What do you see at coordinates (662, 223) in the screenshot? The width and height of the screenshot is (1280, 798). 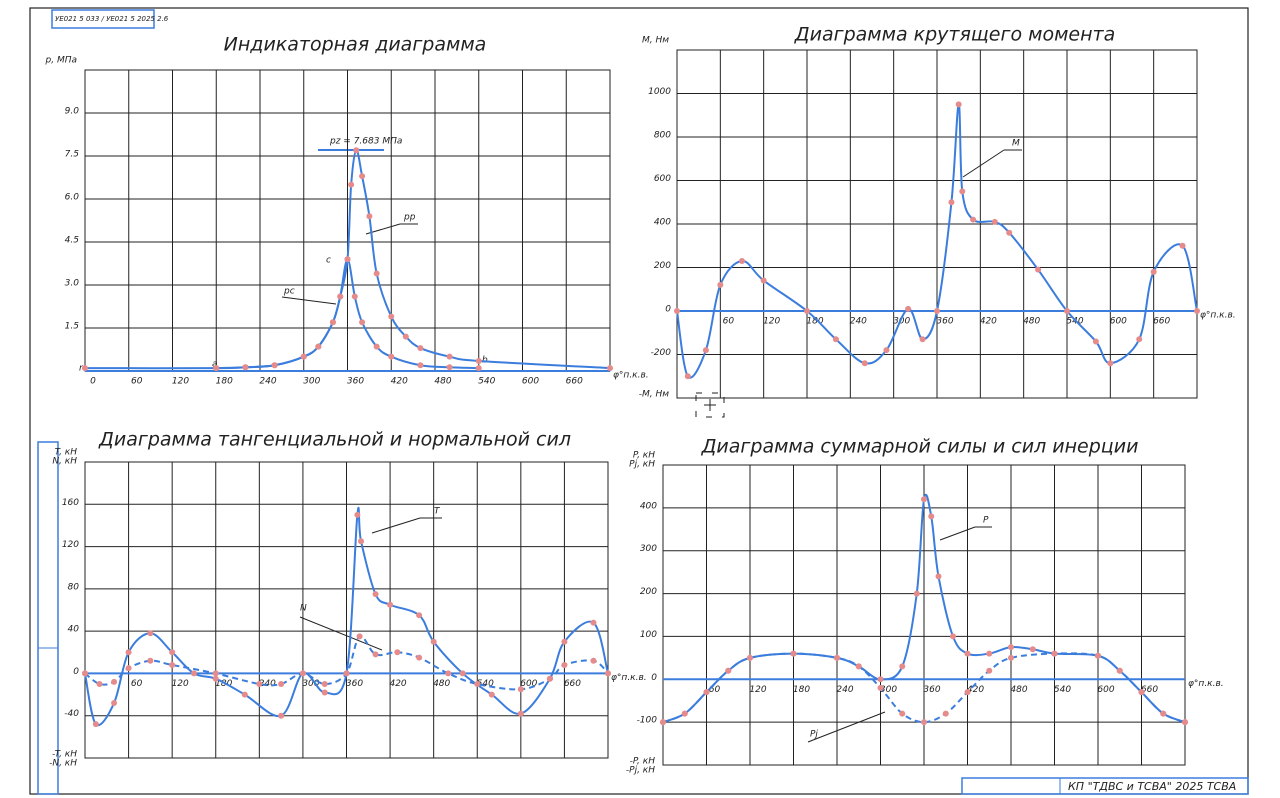 I see `y-tick-label: 400` at bounding box center [662, 223].